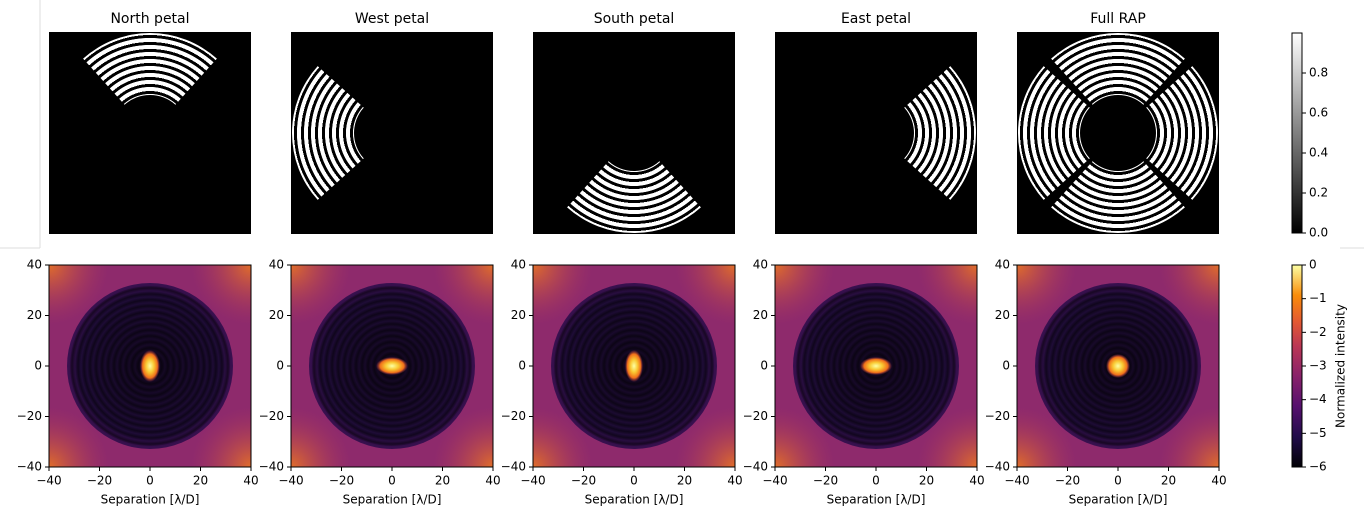  What do you see at coordinates (1318, 433) in the screenshot?
I see `colorbar-tick-label: −5` at bounding box center [1318, 433].